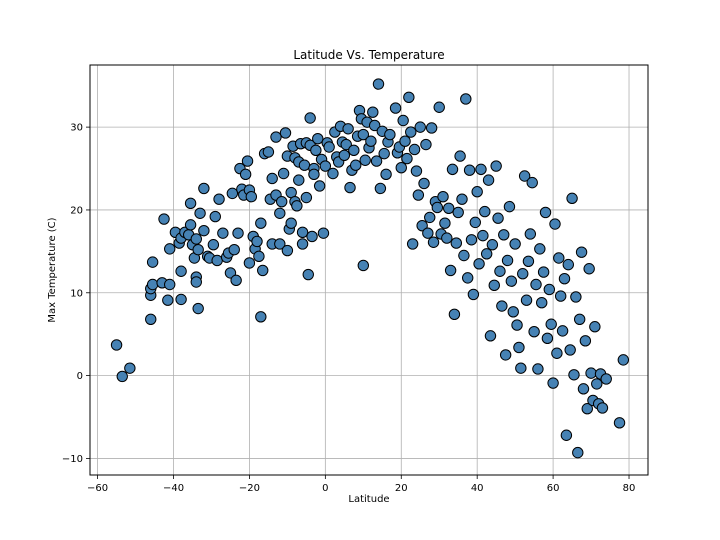  I want to click on y-tick-label: 10, so click(76, 293).